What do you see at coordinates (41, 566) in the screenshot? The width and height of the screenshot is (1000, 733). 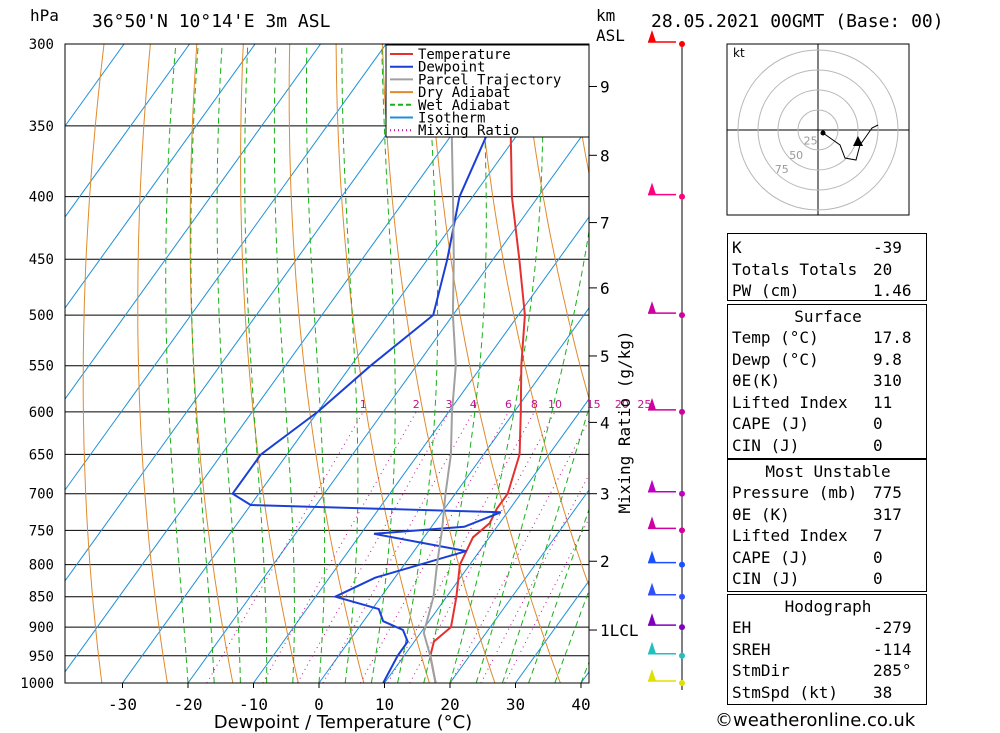 I see `pressure-tick-label: 800` at bounding box center [41, 566].